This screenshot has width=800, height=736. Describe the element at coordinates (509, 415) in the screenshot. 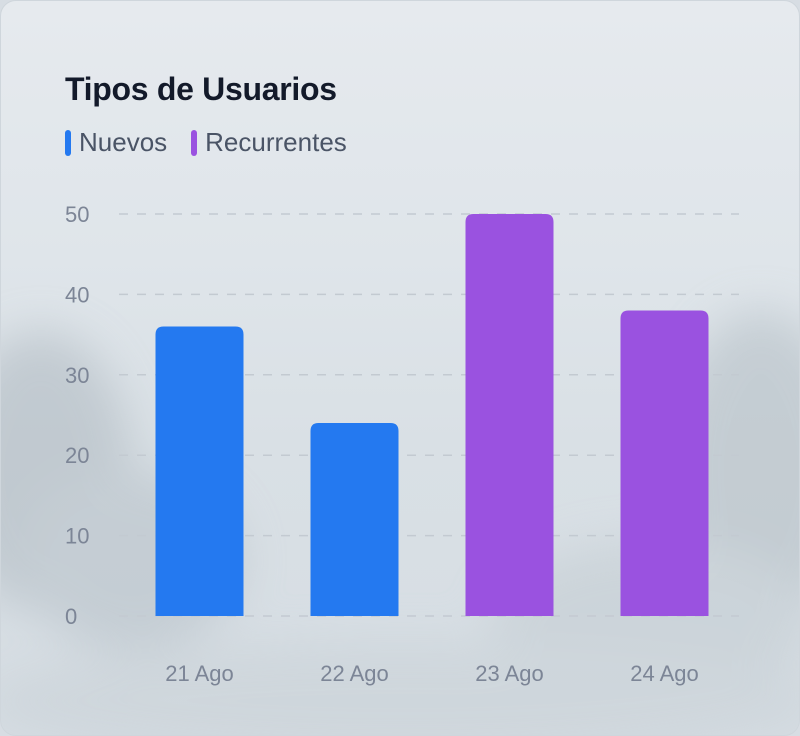

I see `bar-23-ago` at that location.